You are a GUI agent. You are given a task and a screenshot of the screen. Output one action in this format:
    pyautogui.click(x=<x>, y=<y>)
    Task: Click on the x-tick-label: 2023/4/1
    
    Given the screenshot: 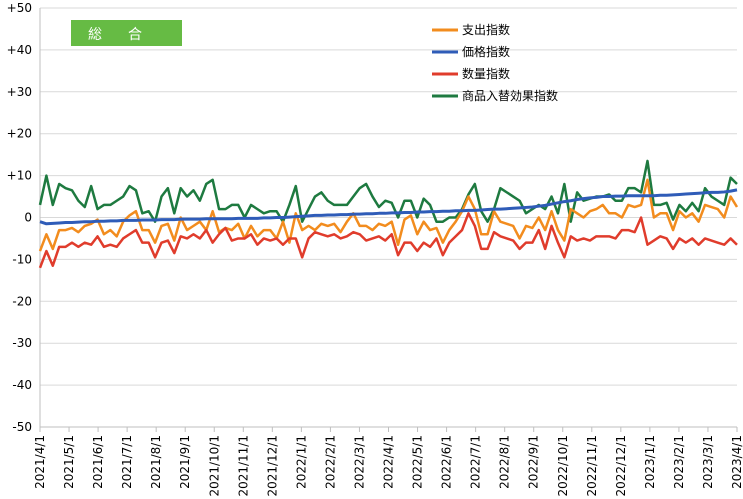 What is the action you would take?
    pyautogui.click(x=736, y=462)
    